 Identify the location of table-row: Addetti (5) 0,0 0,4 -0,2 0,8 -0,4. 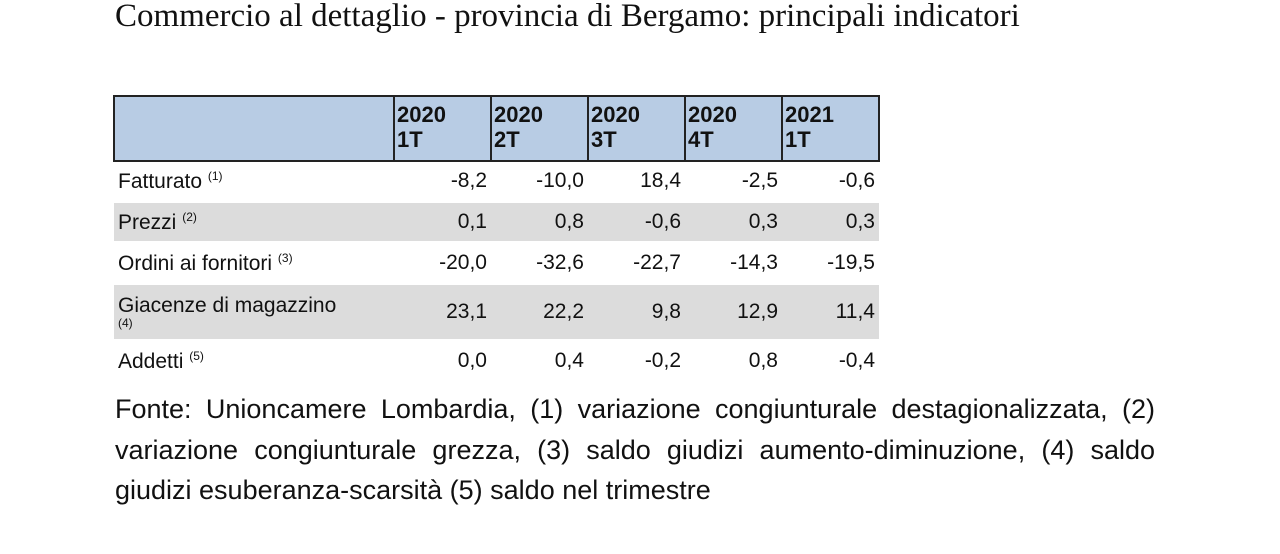
(496, 359).